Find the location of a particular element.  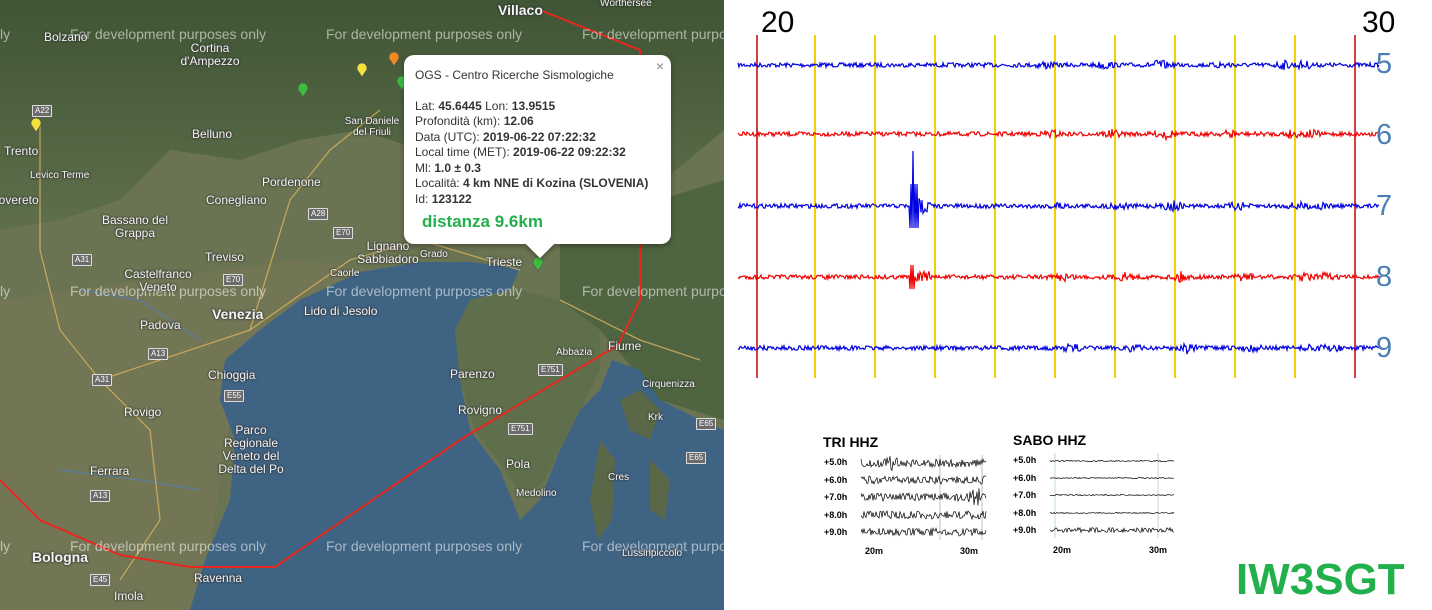

place-label: Ferrara is located at coordinates (110, 471).